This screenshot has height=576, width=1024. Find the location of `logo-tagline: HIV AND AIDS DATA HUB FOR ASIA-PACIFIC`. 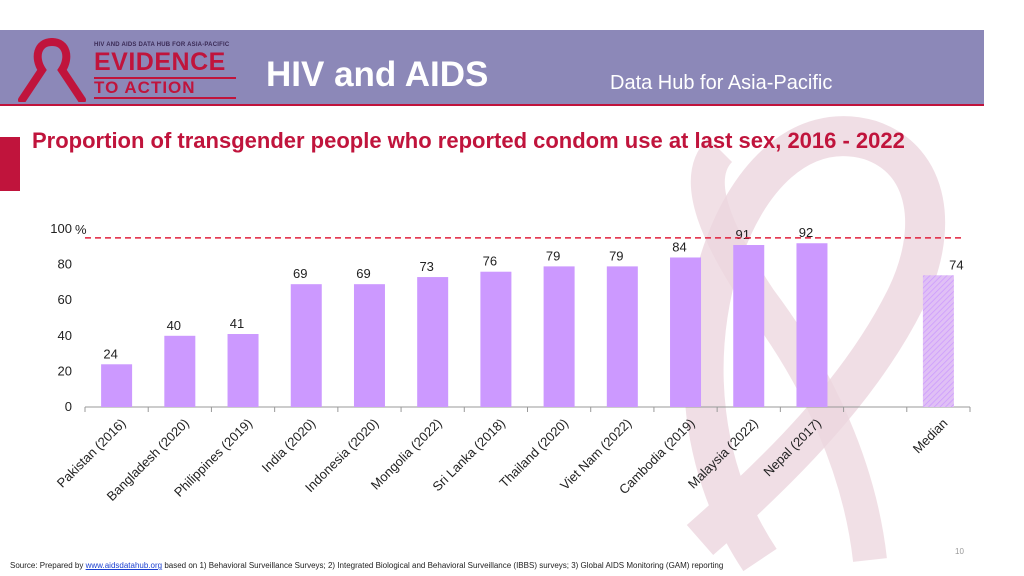

logo-tagline: HIV AND AIDS DATA HUB FOR ASIA-PACIFIC is located at coordinates (162, 45).